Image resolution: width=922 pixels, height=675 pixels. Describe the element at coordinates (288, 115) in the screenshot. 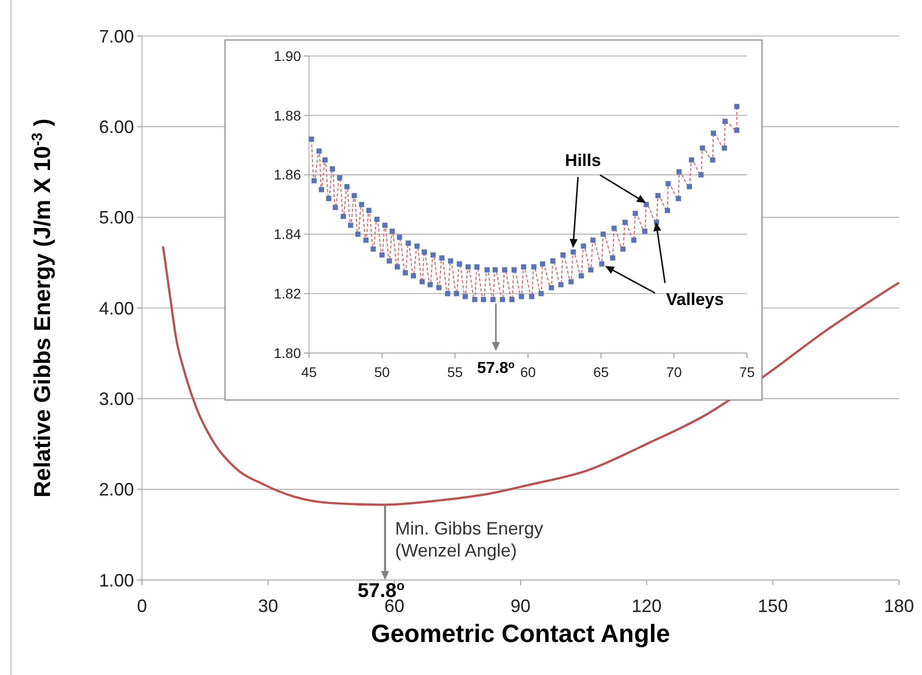

I see `y-tick-label: 1.88` at that location.